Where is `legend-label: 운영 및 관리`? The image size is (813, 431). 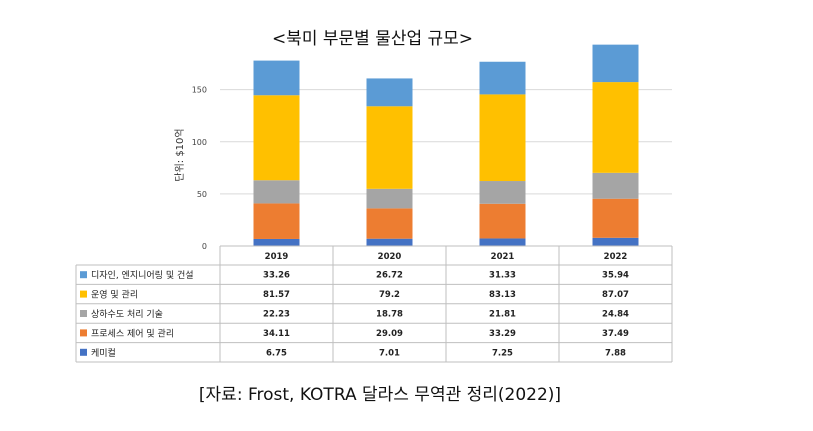
legend-label: 운영 및 관리 is located at coordinates (114, 295).